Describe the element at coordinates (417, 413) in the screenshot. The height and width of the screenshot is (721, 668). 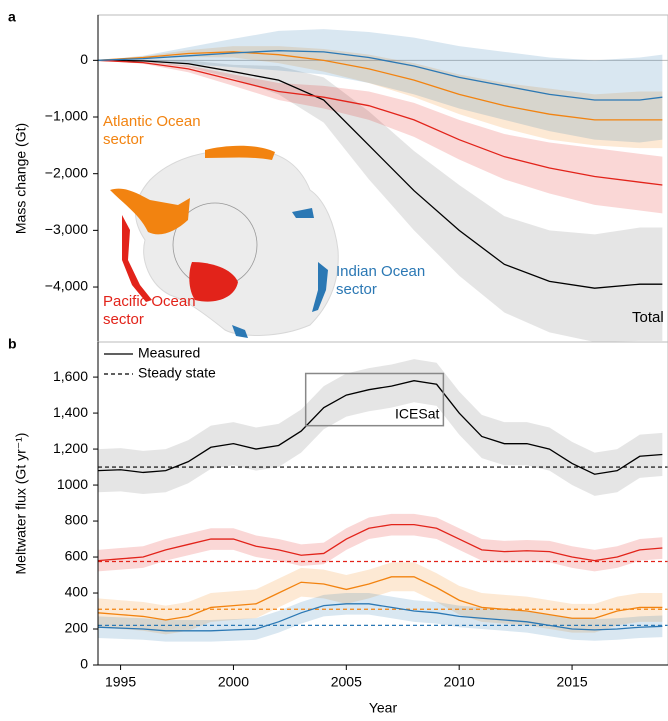
I see `annotation-text: ICESat` at that location.